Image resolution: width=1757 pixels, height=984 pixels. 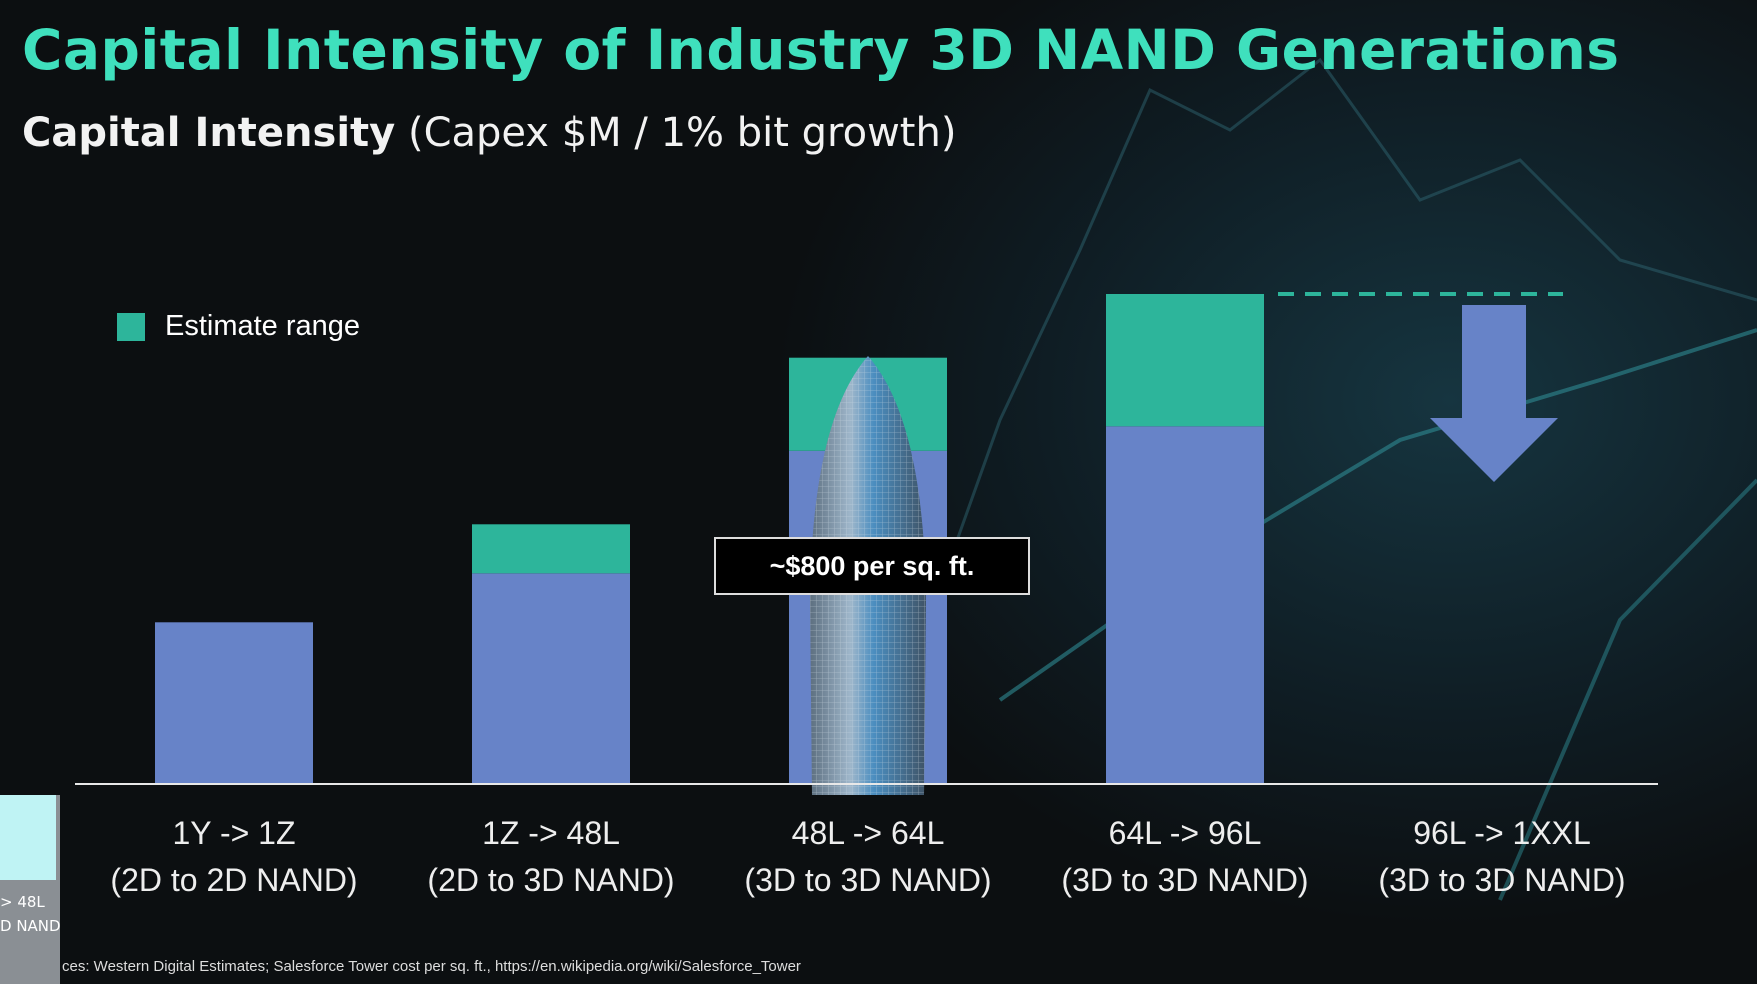 I want to click on down-arrow-icon, so click(x=1494, y=393).